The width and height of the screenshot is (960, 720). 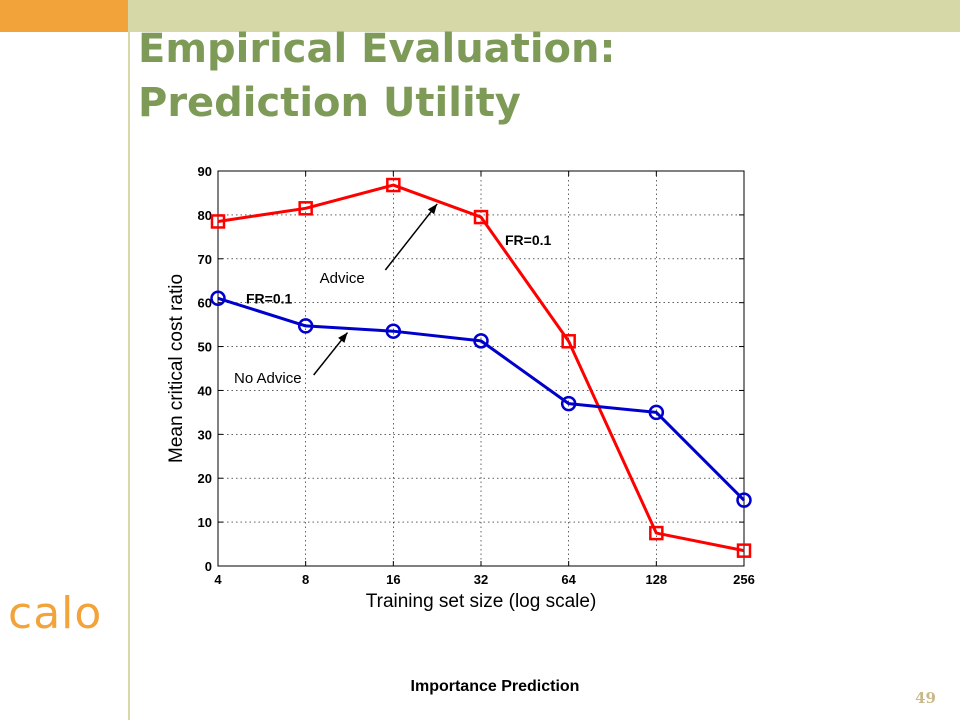 I want to click on advice-arrowhead, so click(x=432, y=209).